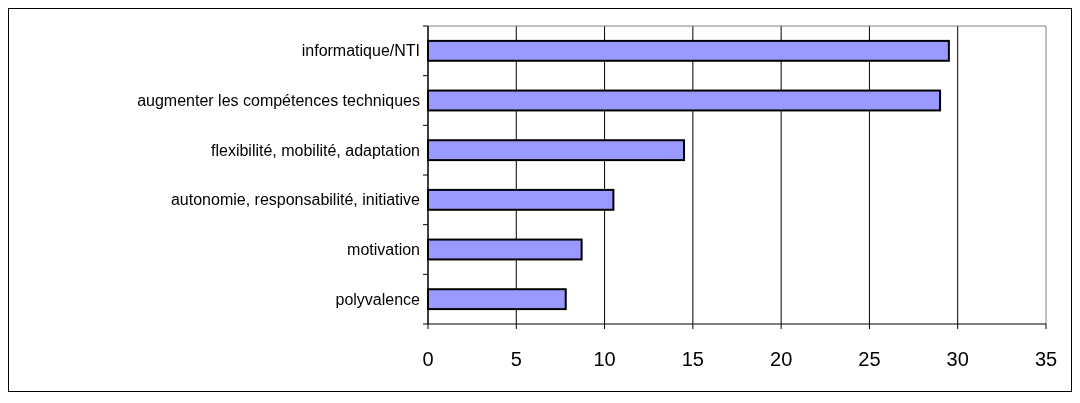 This screenshot has width=1080, height=403. What do you see at coordinates (383, 250) in the screenshot?
I see `y-tick-label: motivation` at bounding box center [383, 250].